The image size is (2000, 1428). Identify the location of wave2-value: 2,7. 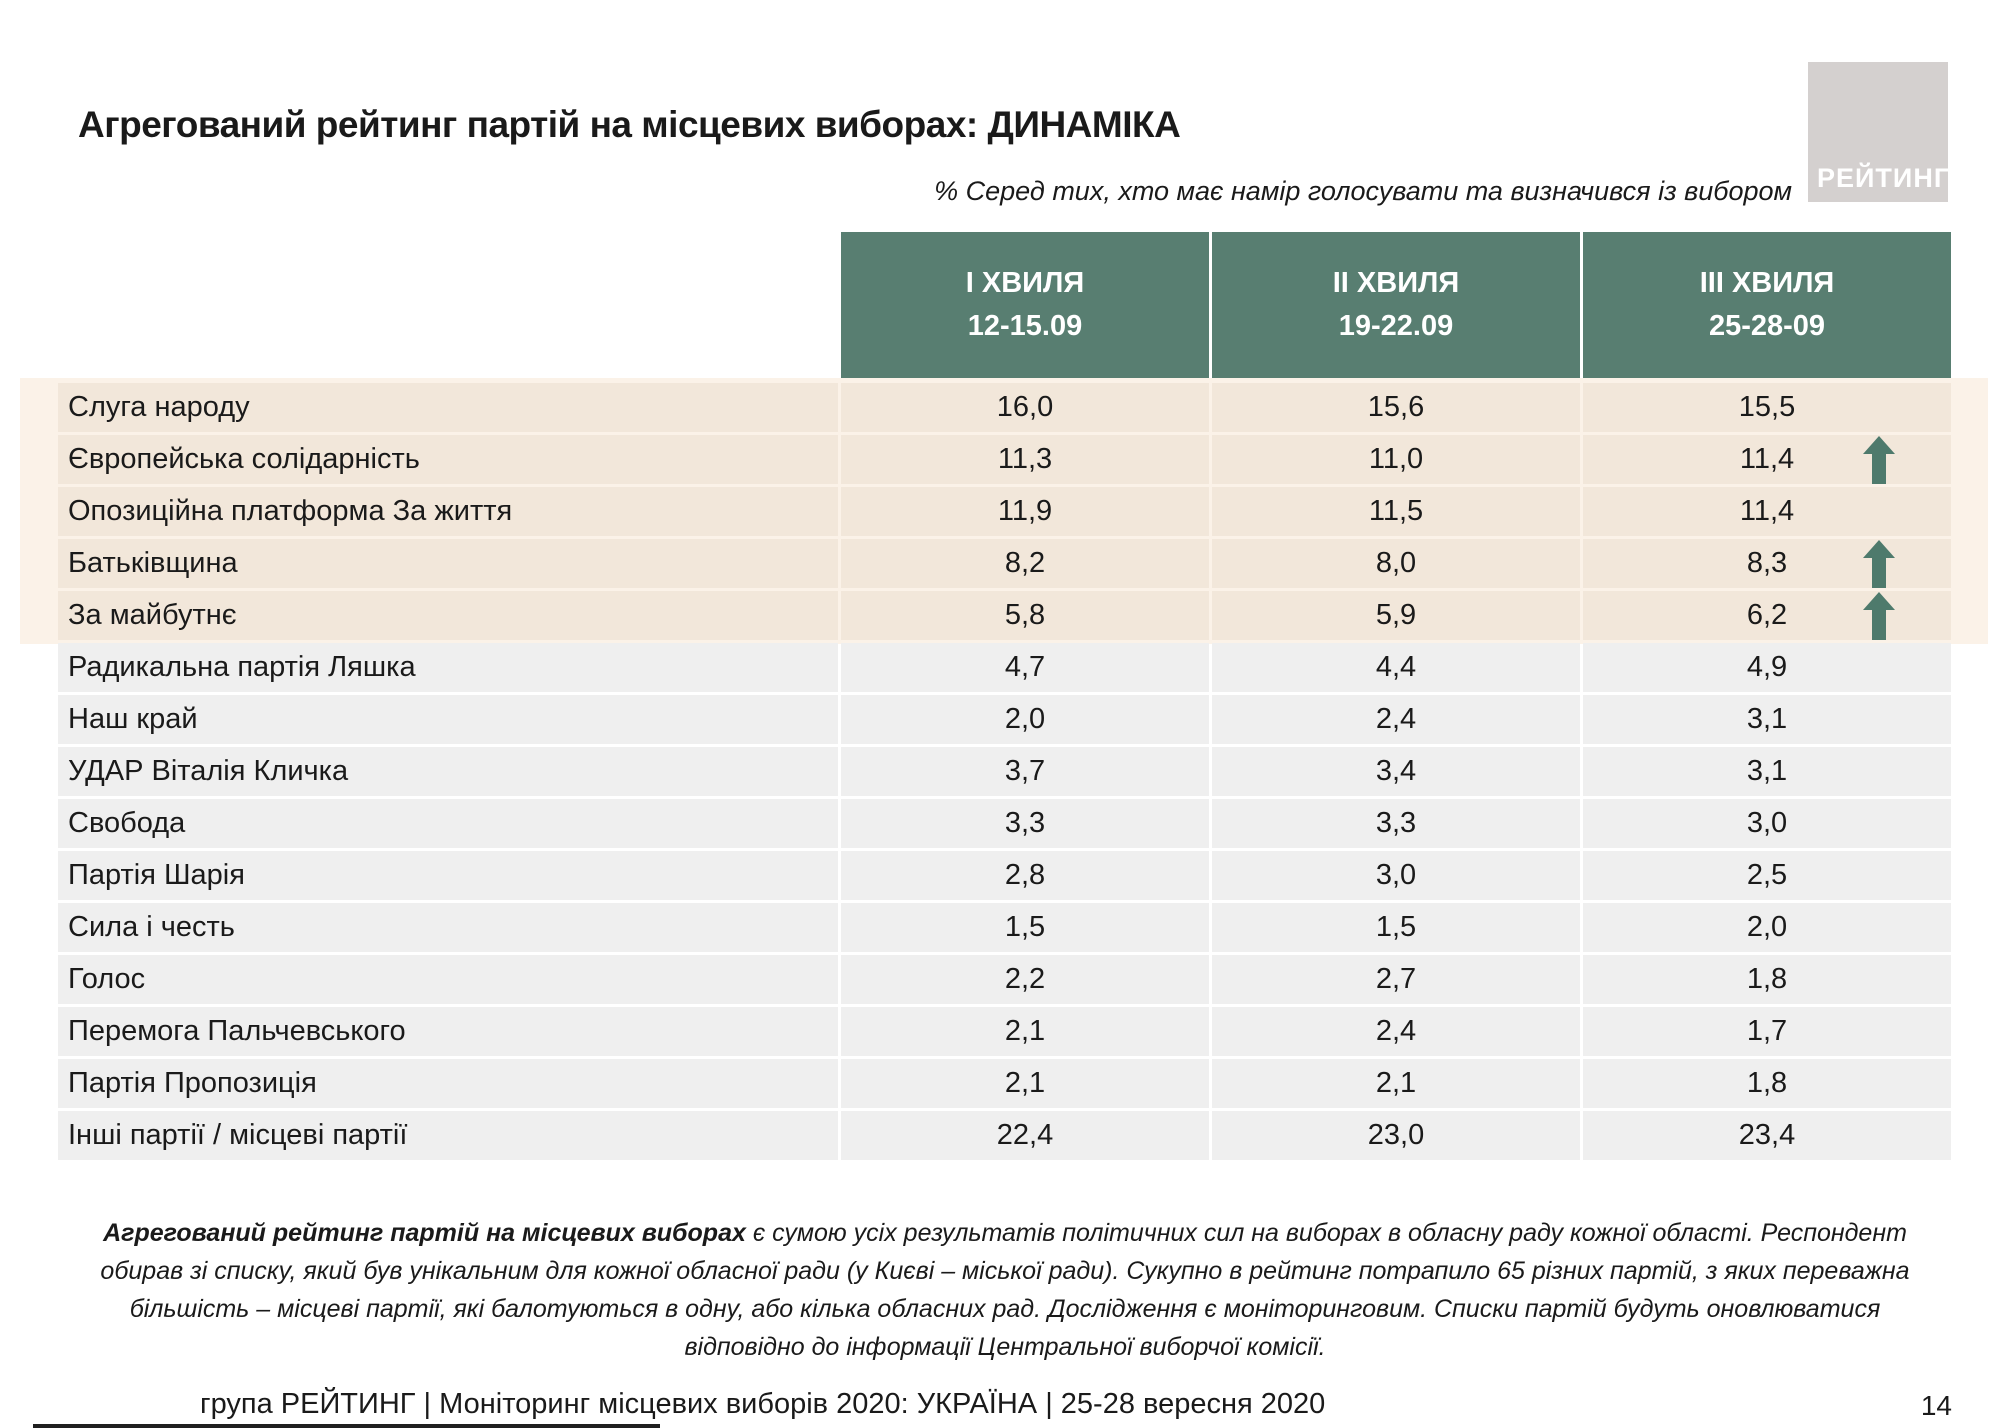
(1396, 979).